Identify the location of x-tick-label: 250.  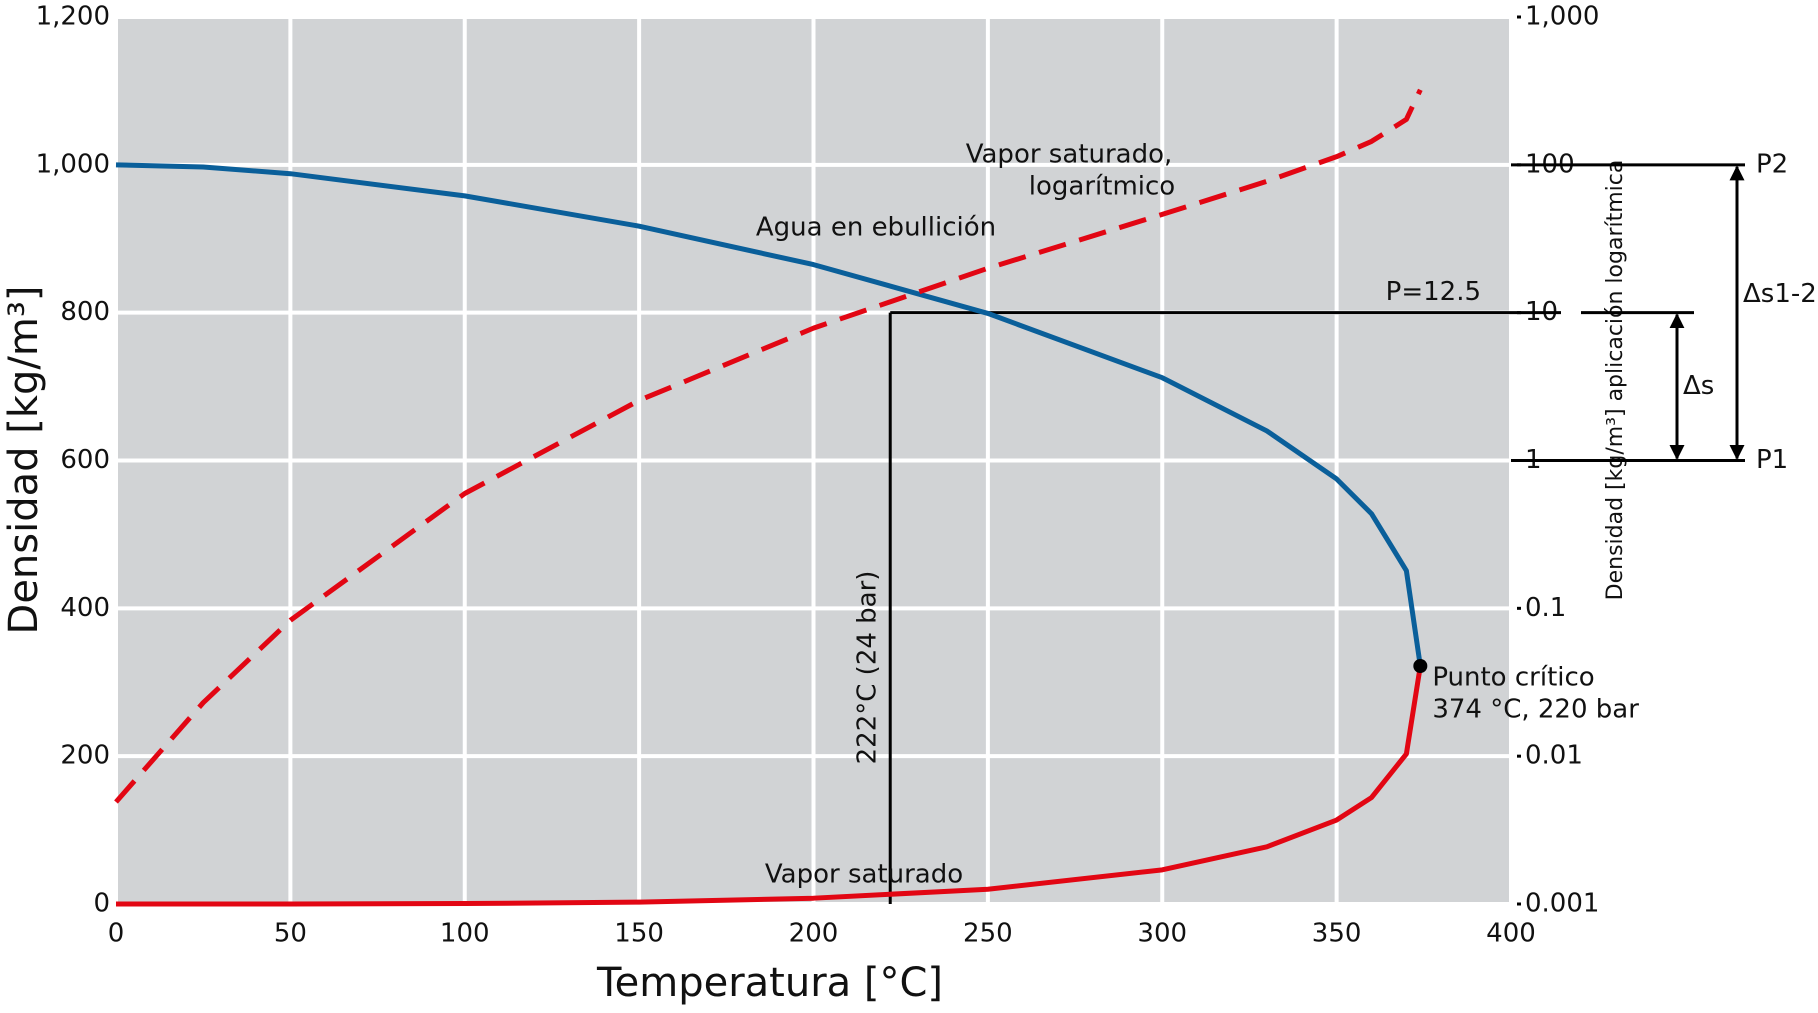
(988, 934).